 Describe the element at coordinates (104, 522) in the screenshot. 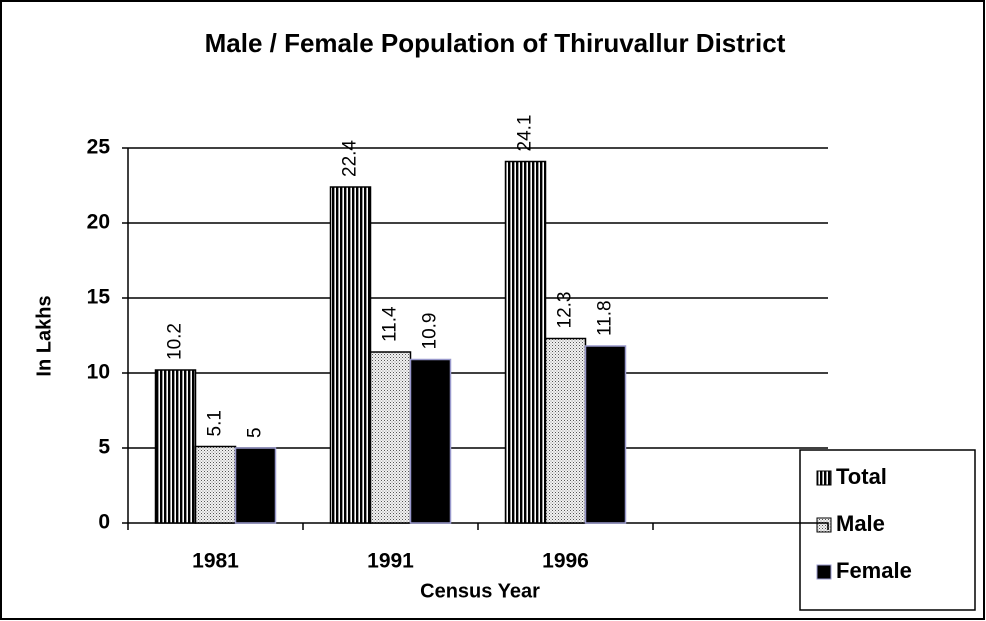

I see `y-tick-label: 0` at that location.